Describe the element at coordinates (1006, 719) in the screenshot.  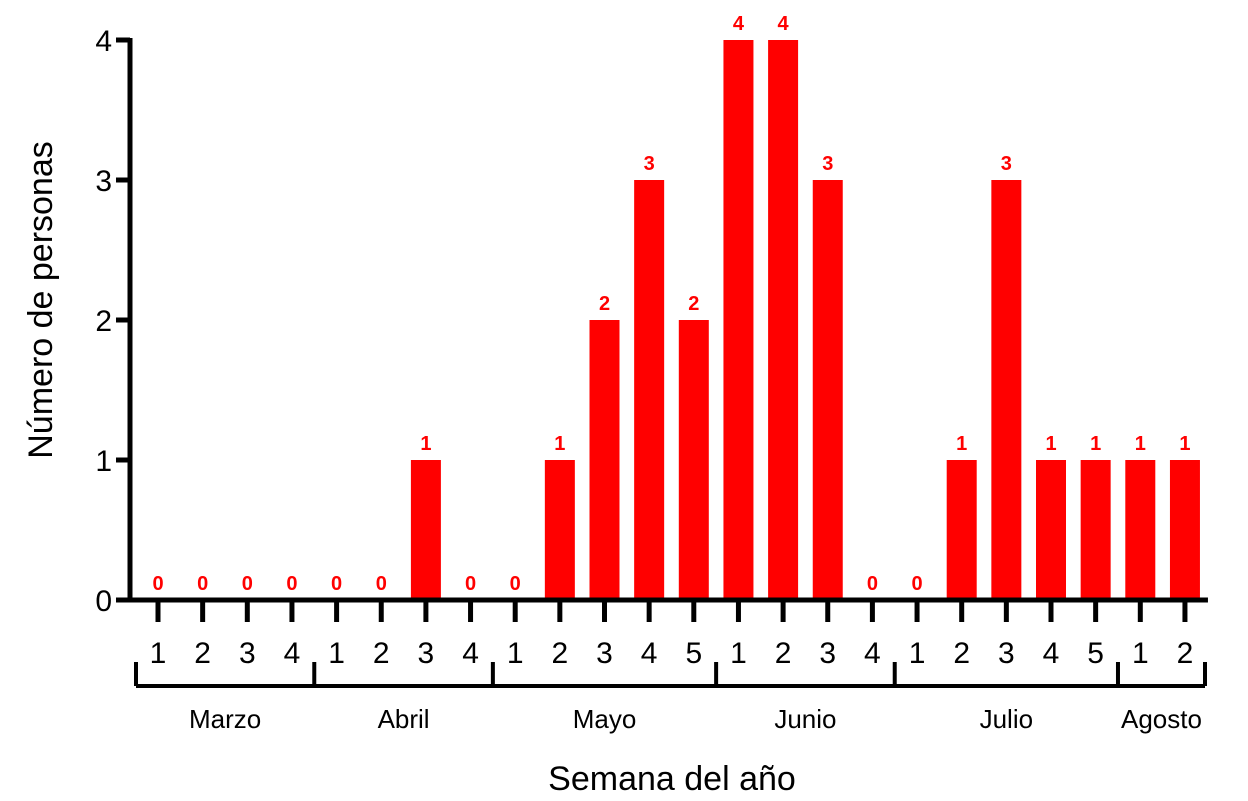
I see `month-label: Julio` at that location.